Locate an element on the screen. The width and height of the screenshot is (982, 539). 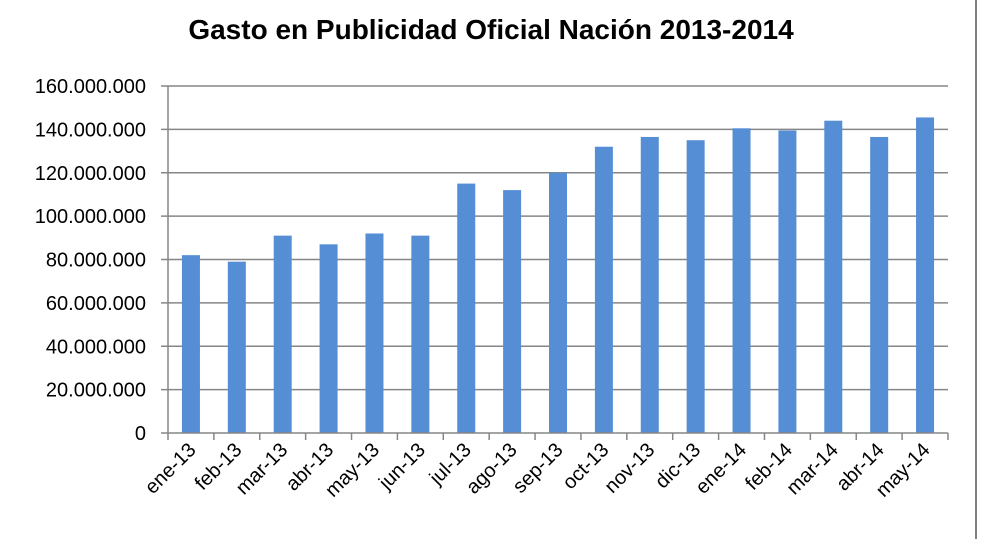
y-tick-label: 20.000.000 is located at coordinates (96, 391).